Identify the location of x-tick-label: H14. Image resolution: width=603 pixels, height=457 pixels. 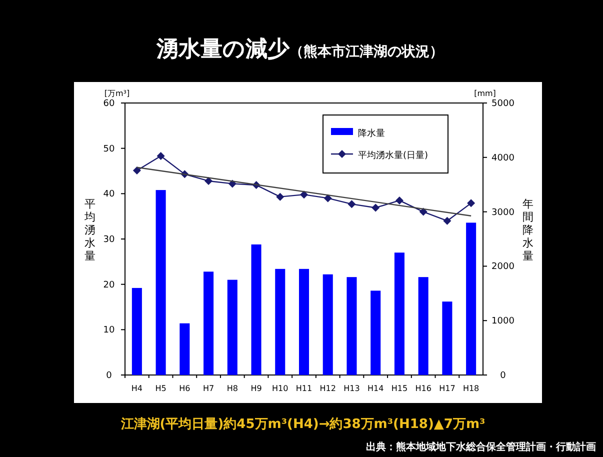
(376, 388).